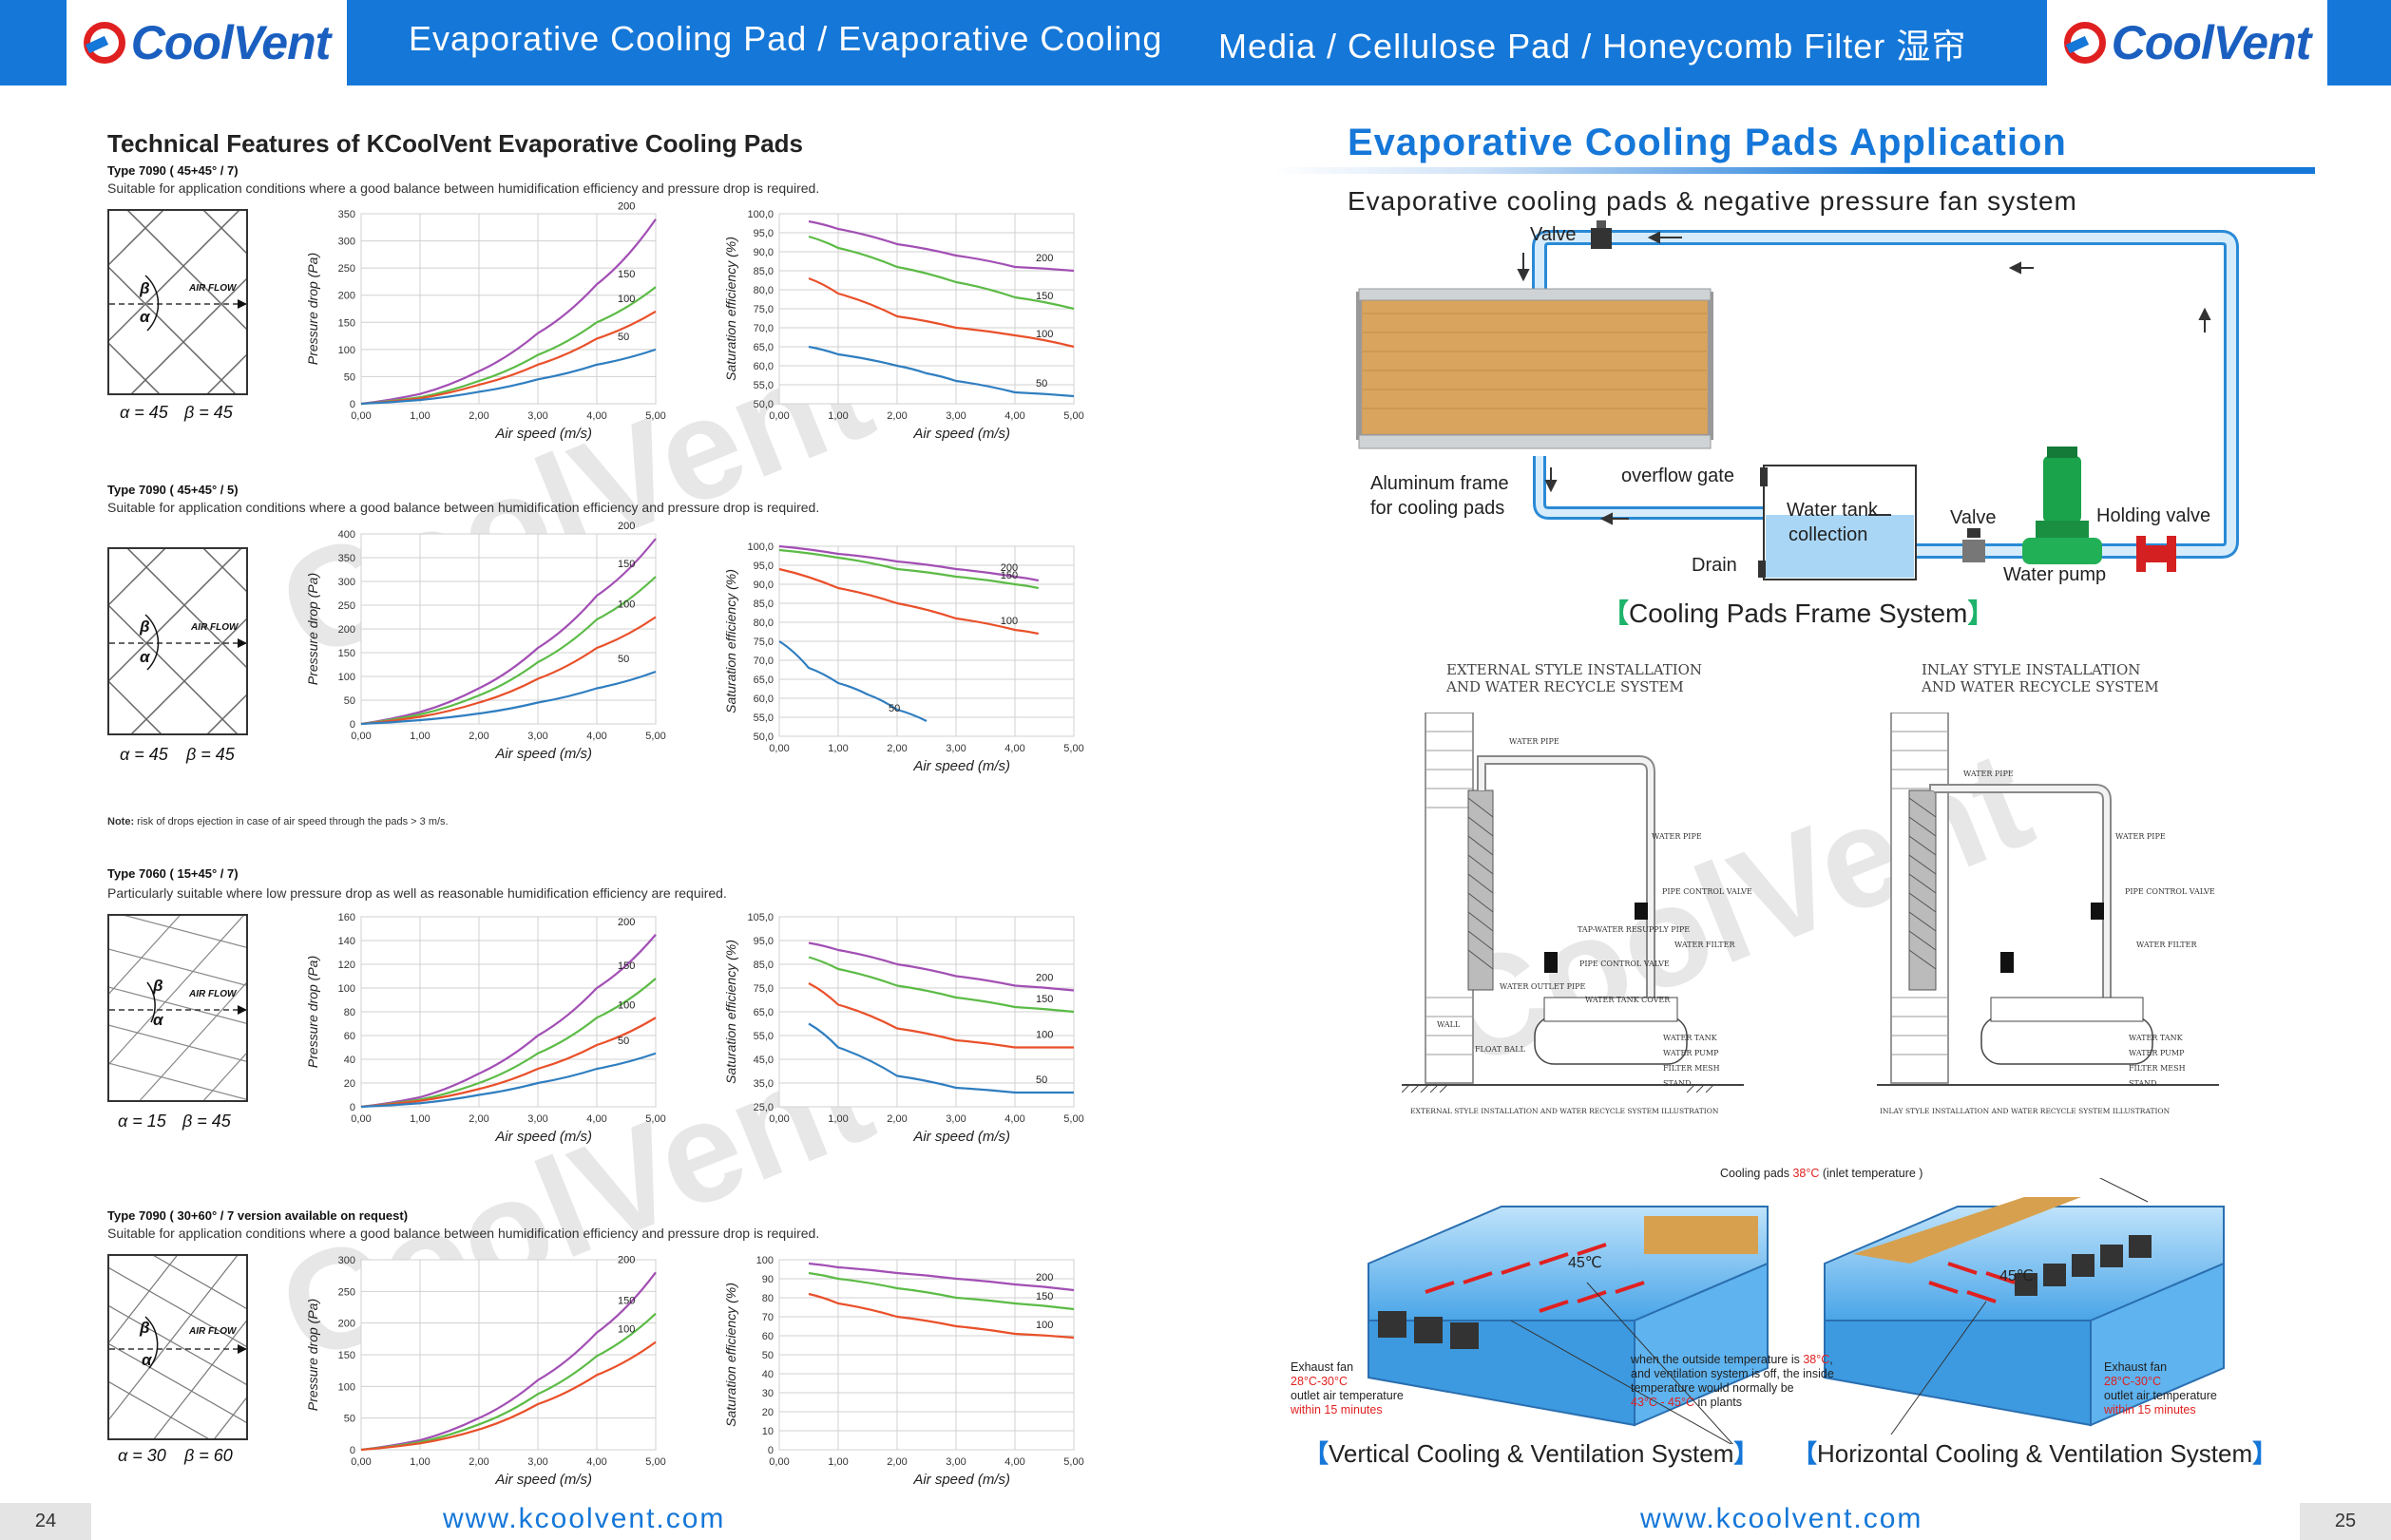 The height and width of the screenshot is (1540, 2391). What do you see at coordinates (1871, 1173) in the screenshot?
I see `cooling-pads-suffix: (inlet temperature )` at bounding box center [1871, 1173].